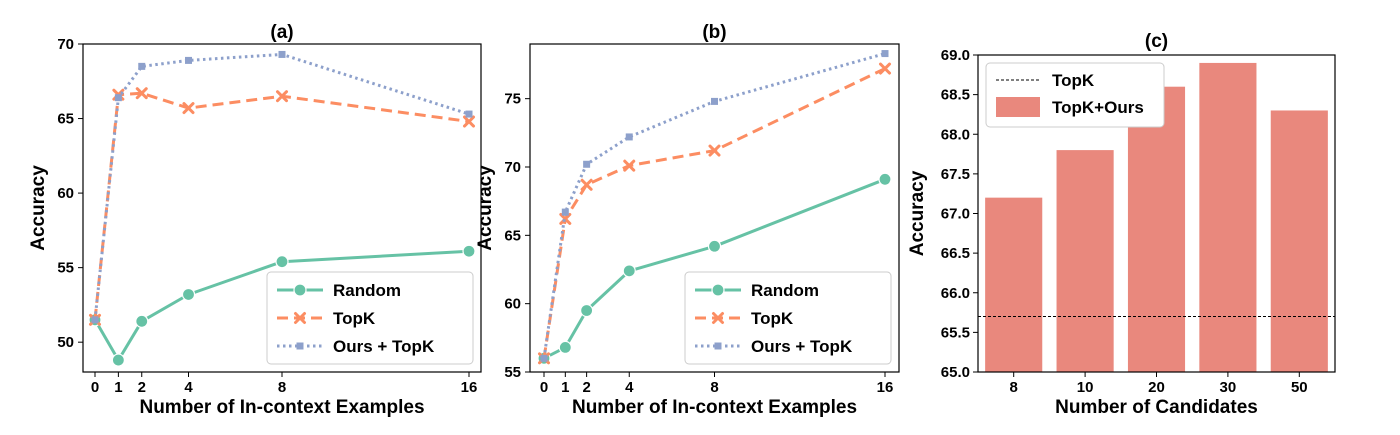  What do you see at coordinates (281, 32) in the screenshot?
I see `chart-title: (a)` at bounding box center [281, 32].